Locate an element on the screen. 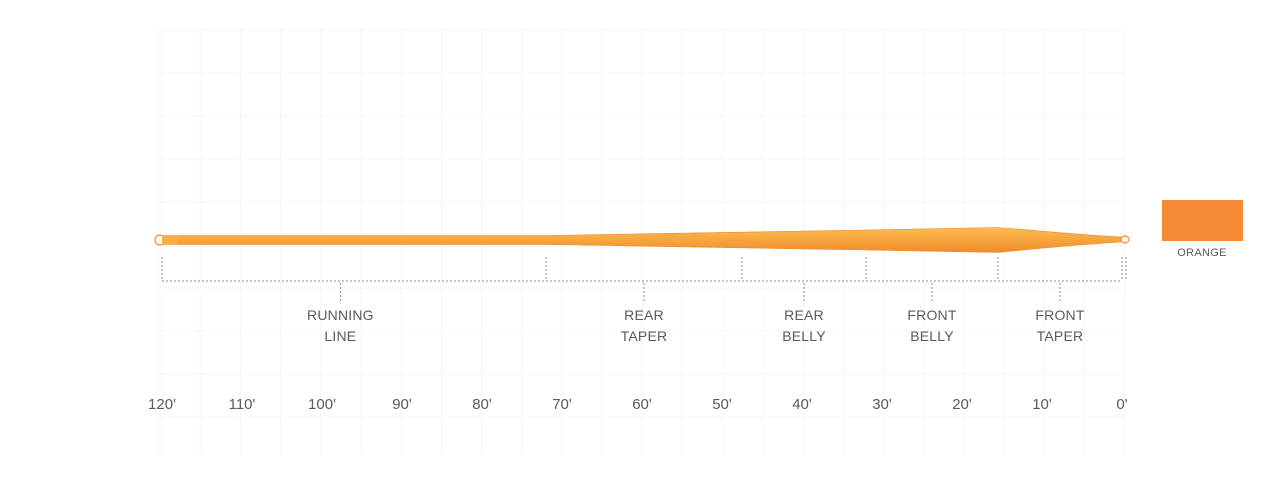 Image resolution: width=1280 pixels, height=480 pixels. axis-tick-label: 70' is located at coordinates (562, 404).